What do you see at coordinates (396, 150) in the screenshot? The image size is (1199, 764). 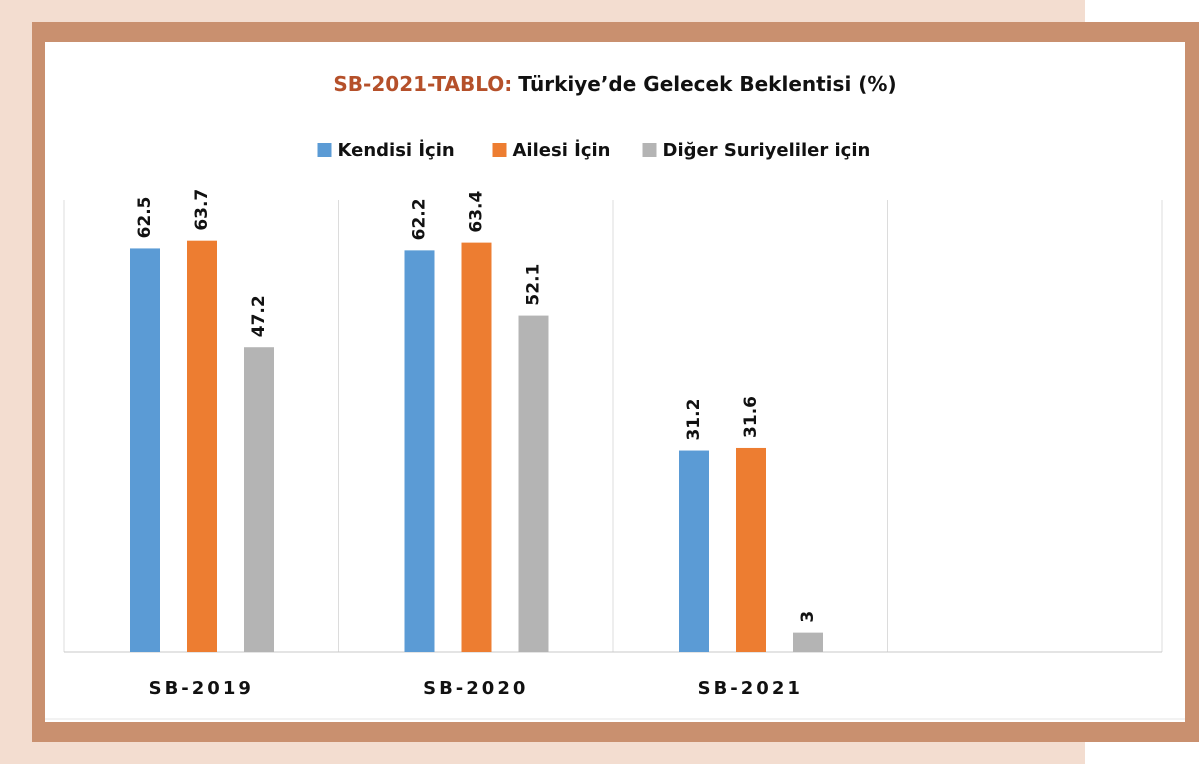 I see `legend-label: Kendisi İçin` at bounding box center [396, 150].